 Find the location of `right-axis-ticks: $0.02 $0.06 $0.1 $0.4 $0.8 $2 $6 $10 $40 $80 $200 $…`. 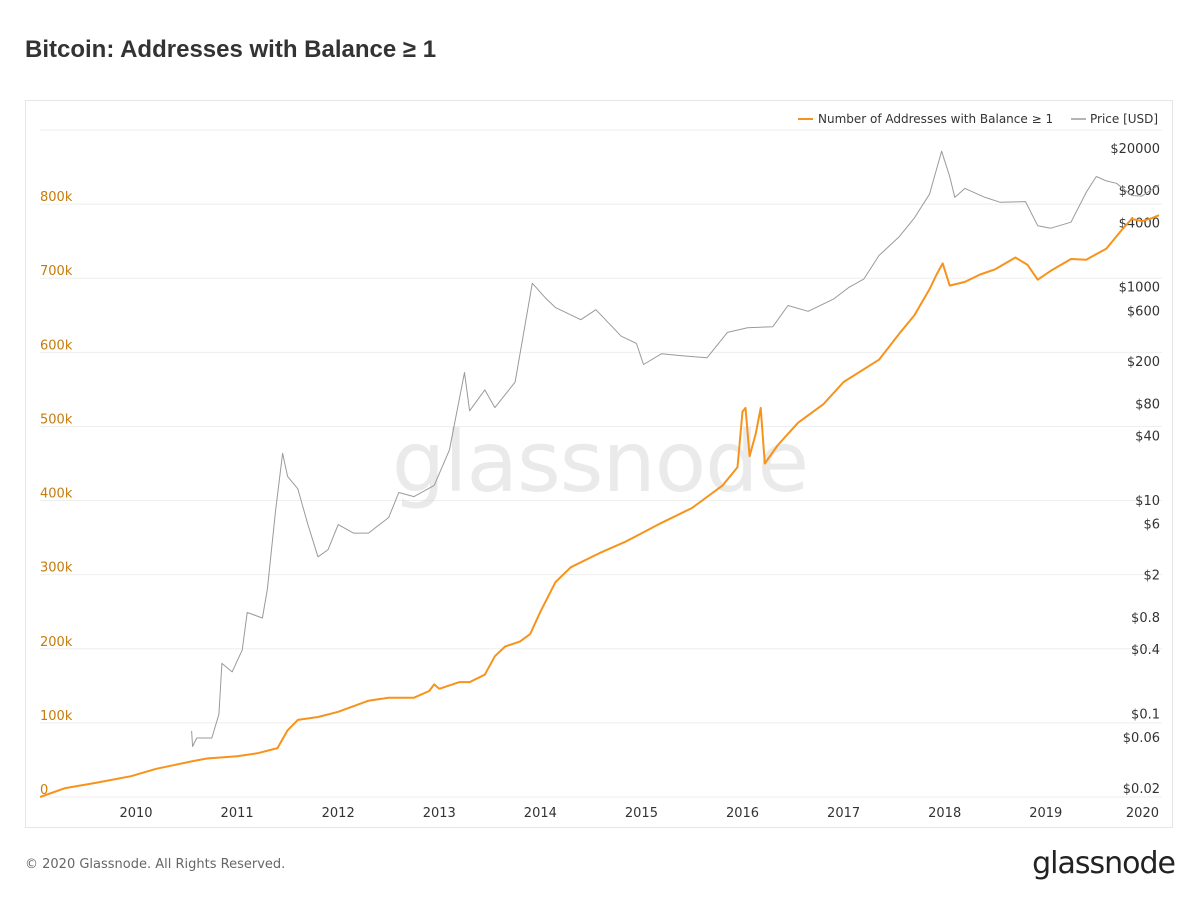

right-axis-ticks: $0.02 $0.06 $0.1 $0.4 $0.8 $2 $6 $10 $40 $80 $200 $… is located at coordinates (1135, 469).